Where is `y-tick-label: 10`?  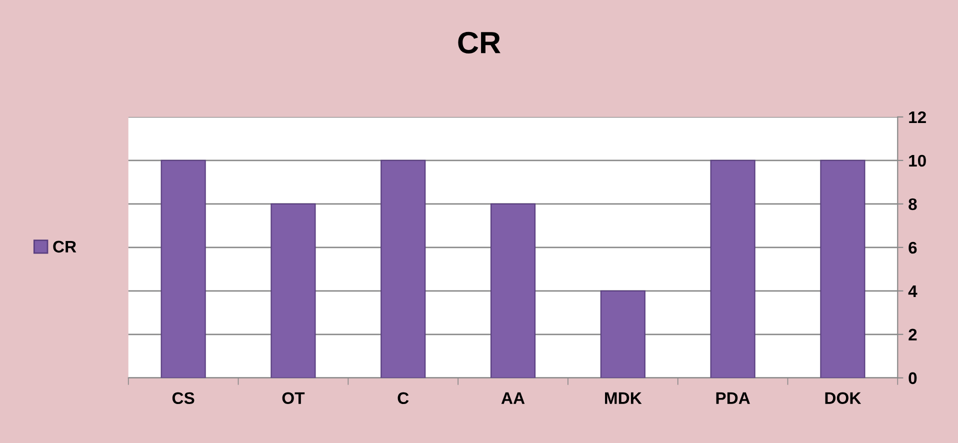
y-tick-label: 10 is located at coordinates (917, 160).